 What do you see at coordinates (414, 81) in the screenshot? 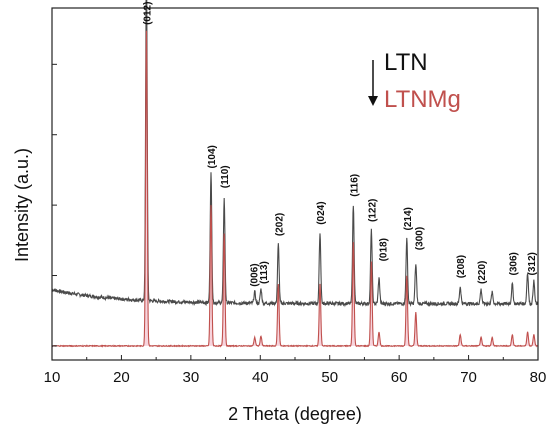
I see `legend: LTN LTNMg` at bounding box center [414, 81].